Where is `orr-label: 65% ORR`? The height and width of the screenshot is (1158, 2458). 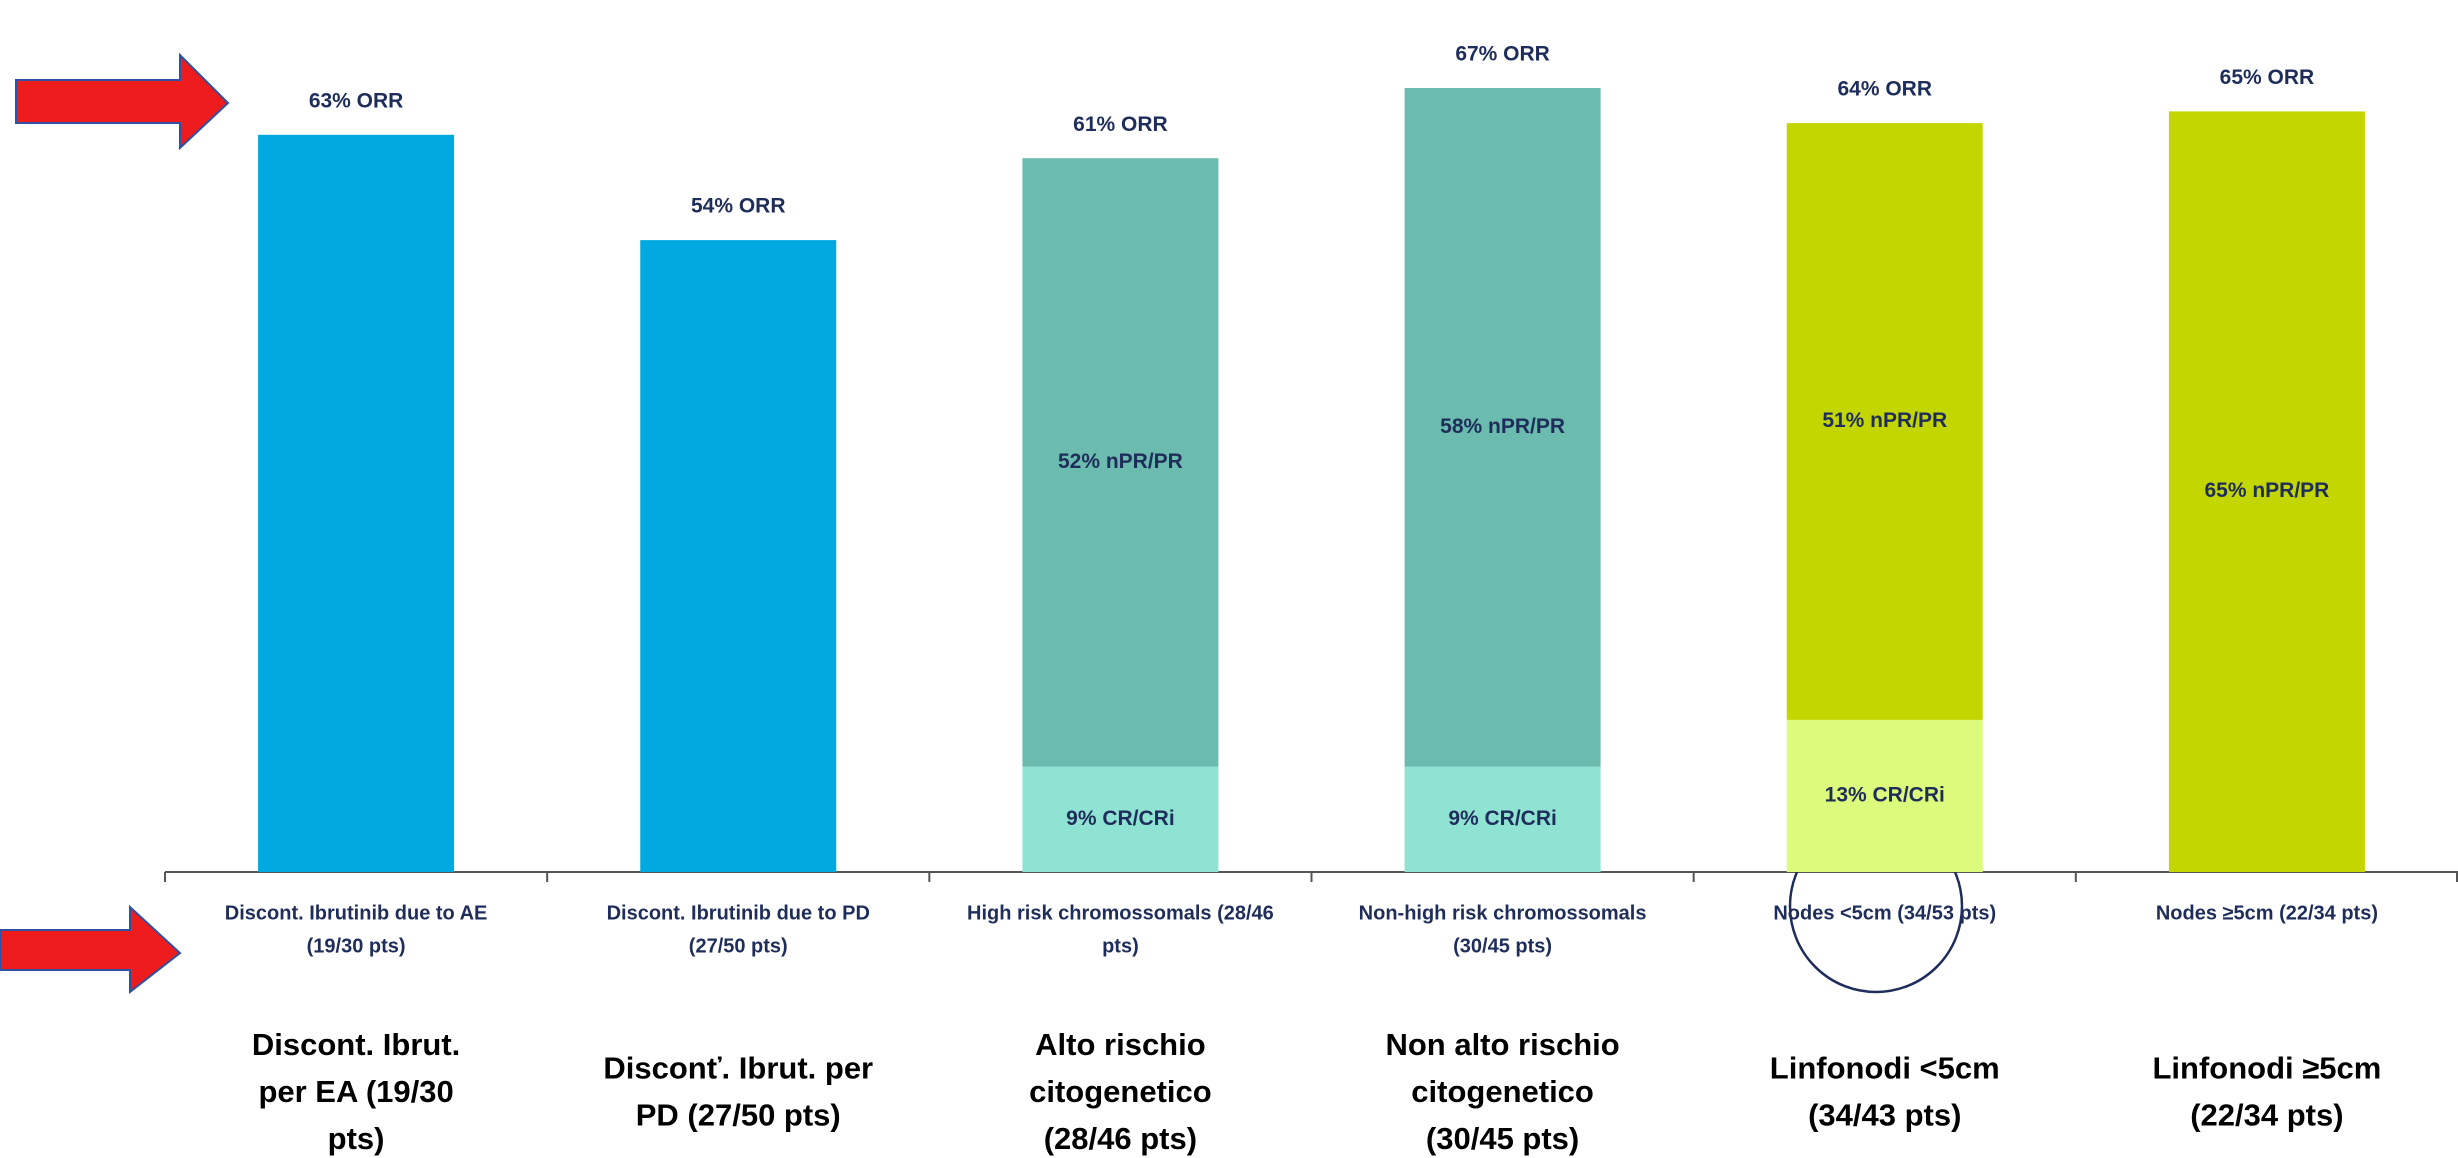 orr-label: 65% ORR is located at coordinates (2267, 77).